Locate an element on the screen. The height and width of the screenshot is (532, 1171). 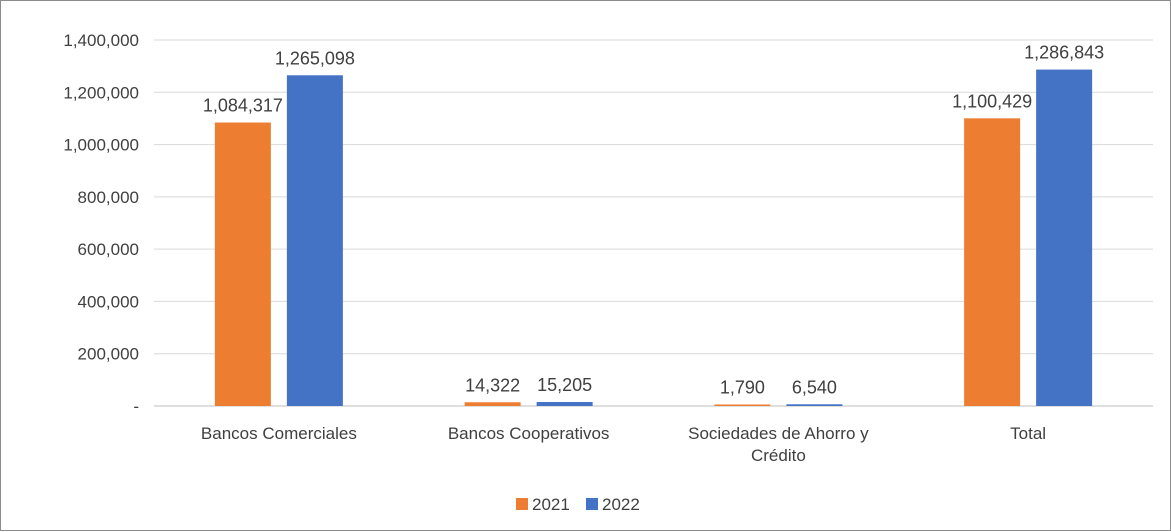
data-label: 14,322 is located at coordinates (492, 385).